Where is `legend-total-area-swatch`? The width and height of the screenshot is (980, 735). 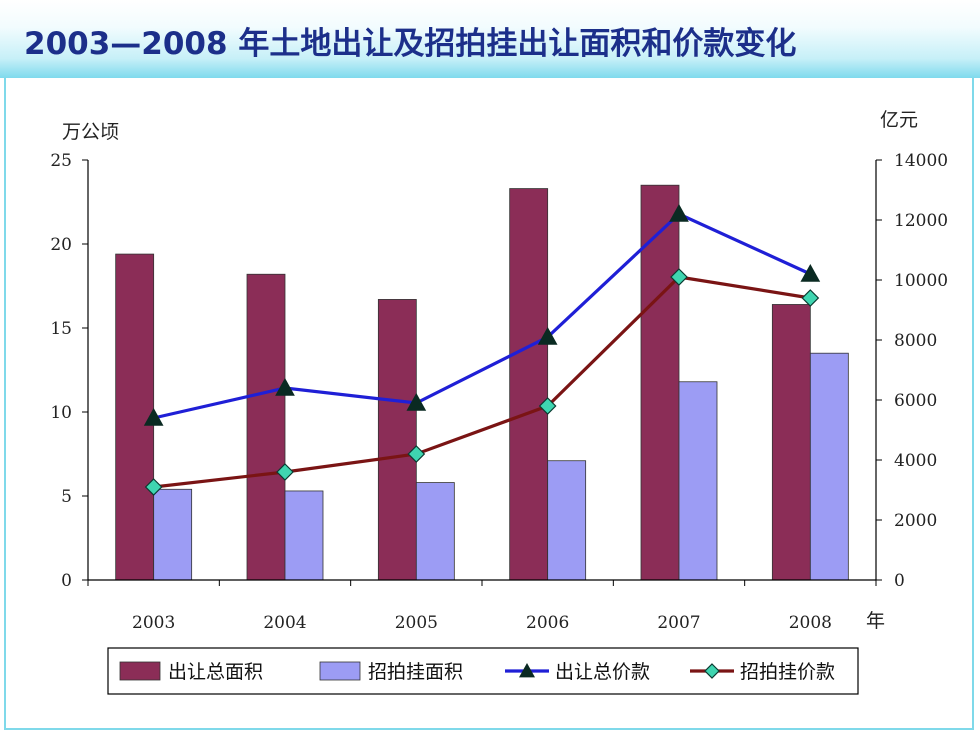
legend-total-area-swatch is located at coordinates (140, 671).